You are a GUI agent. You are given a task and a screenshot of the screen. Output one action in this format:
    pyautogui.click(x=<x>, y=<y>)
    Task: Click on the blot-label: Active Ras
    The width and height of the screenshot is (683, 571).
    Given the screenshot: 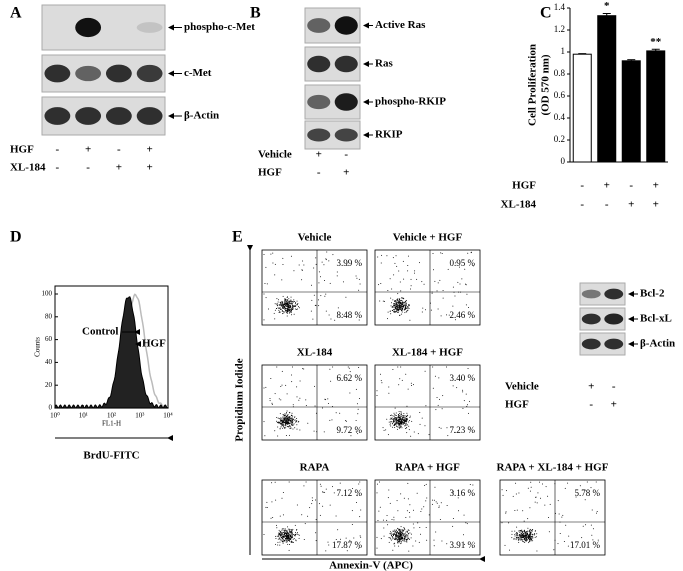 What is the action you would take?
    pyautogui.click(x=400, y=25)
    